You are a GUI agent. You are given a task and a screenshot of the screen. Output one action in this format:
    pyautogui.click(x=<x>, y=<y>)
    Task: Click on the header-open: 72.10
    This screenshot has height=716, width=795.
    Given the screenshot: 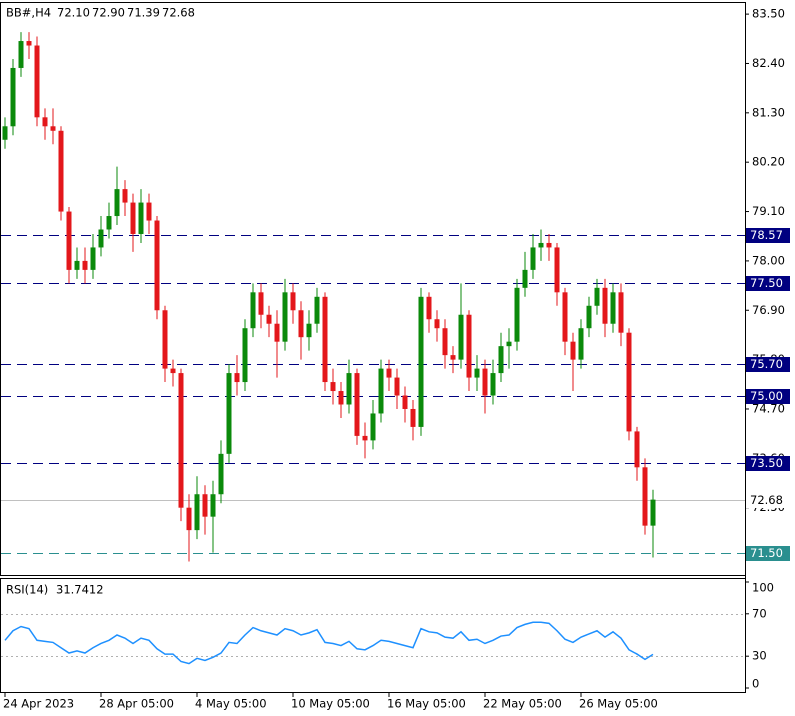 What is the action you would take?
    pyautogui.click(x=73, y=13)
    